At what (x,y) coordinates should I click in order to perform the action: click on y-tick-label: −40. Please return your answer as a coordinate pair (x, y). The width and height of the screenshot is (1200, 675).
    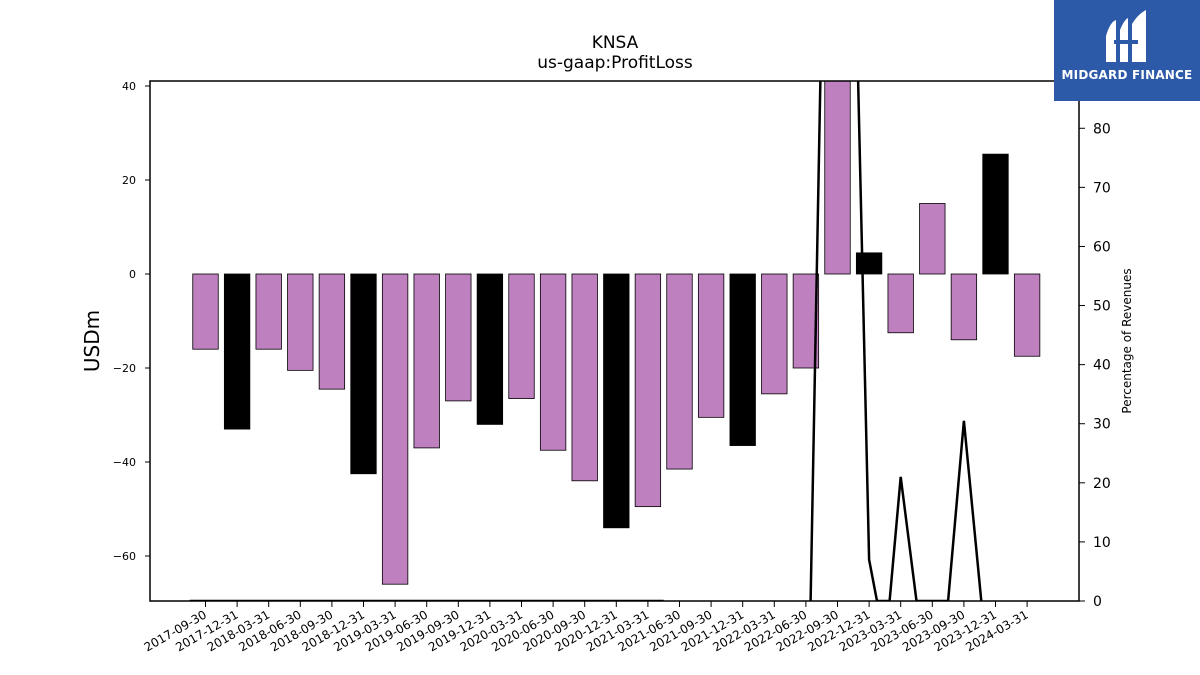
    Looking at the image, I should click on (124, 462).